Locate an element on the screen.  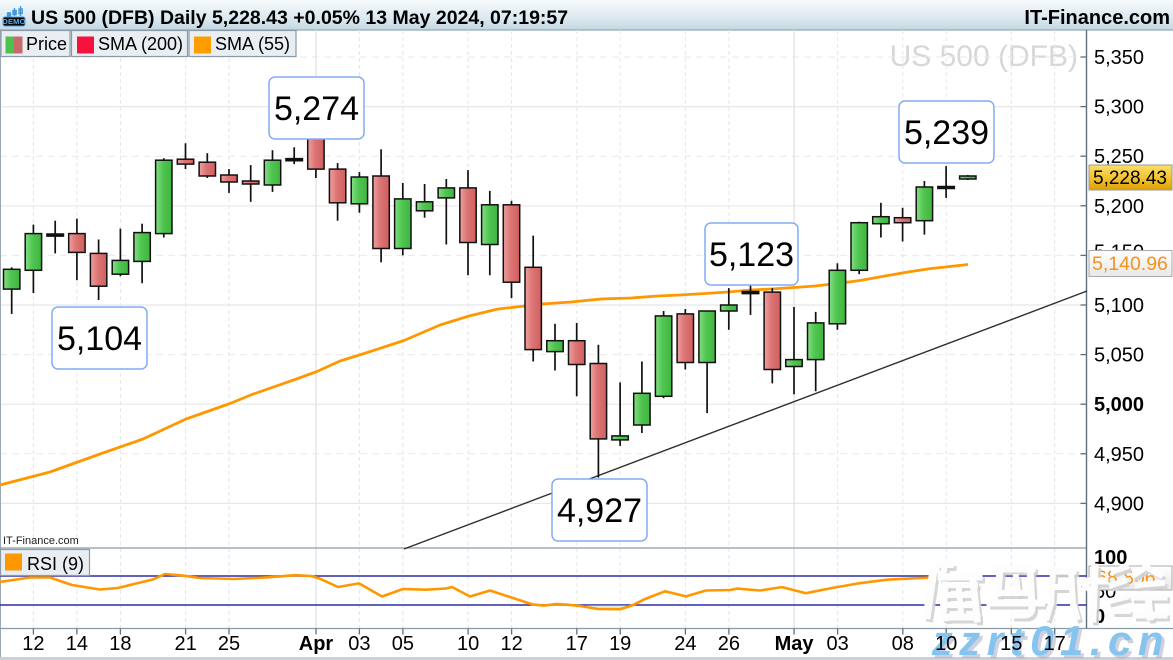
svg-text: 14 is located at coordinates (77, 644).